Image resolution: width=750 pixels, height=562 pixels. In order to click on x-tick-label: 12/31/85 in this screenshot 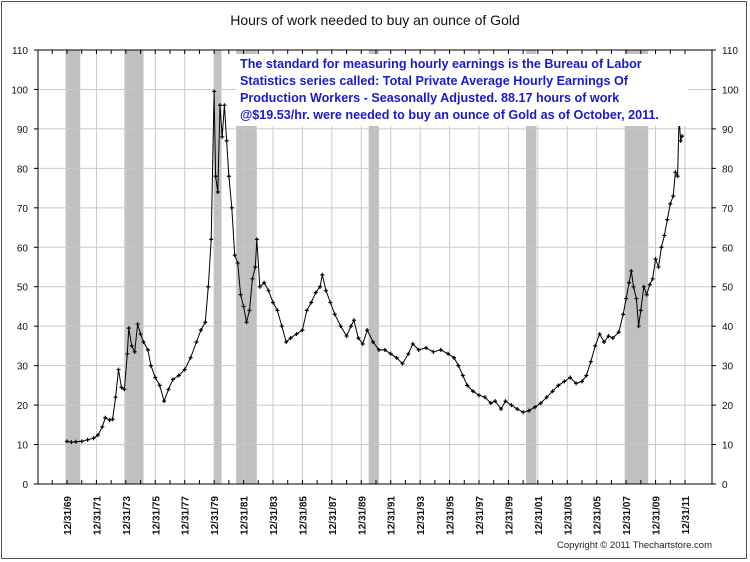, I will do `click(303, 515)`.